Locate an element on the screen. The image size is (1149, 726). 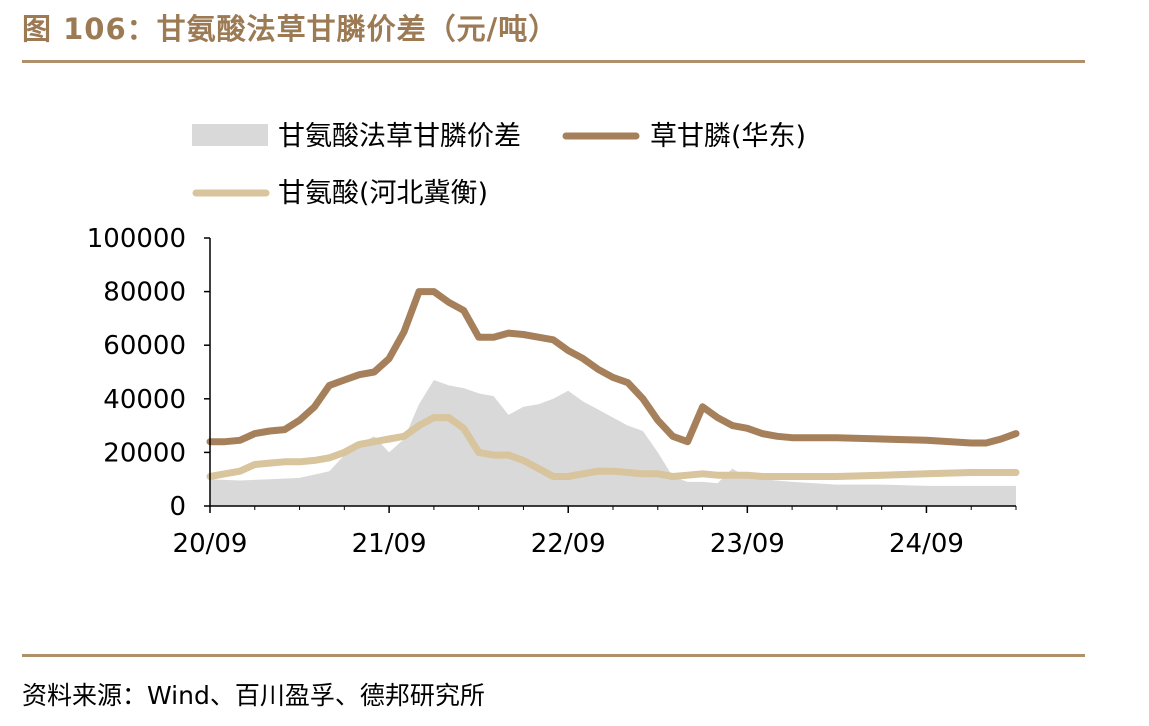
series-area-spread is located at coordinates (613, 443).